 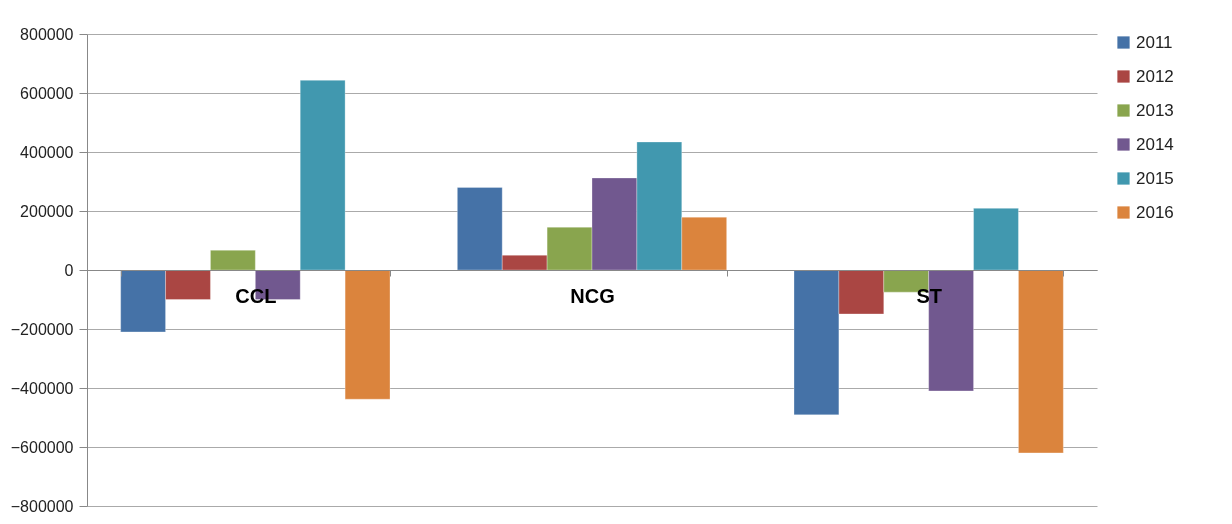 I want to click on legend-label: 2013, so click(x=1155, y=110).